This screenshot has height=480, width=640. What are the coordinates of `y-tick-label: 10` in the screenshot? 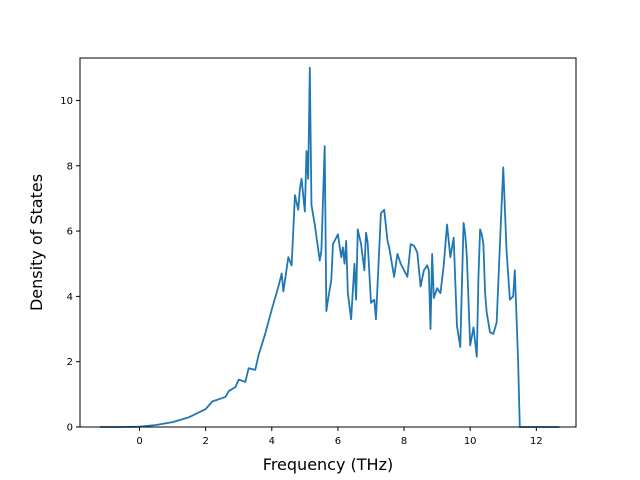 It's located at (66, 101).